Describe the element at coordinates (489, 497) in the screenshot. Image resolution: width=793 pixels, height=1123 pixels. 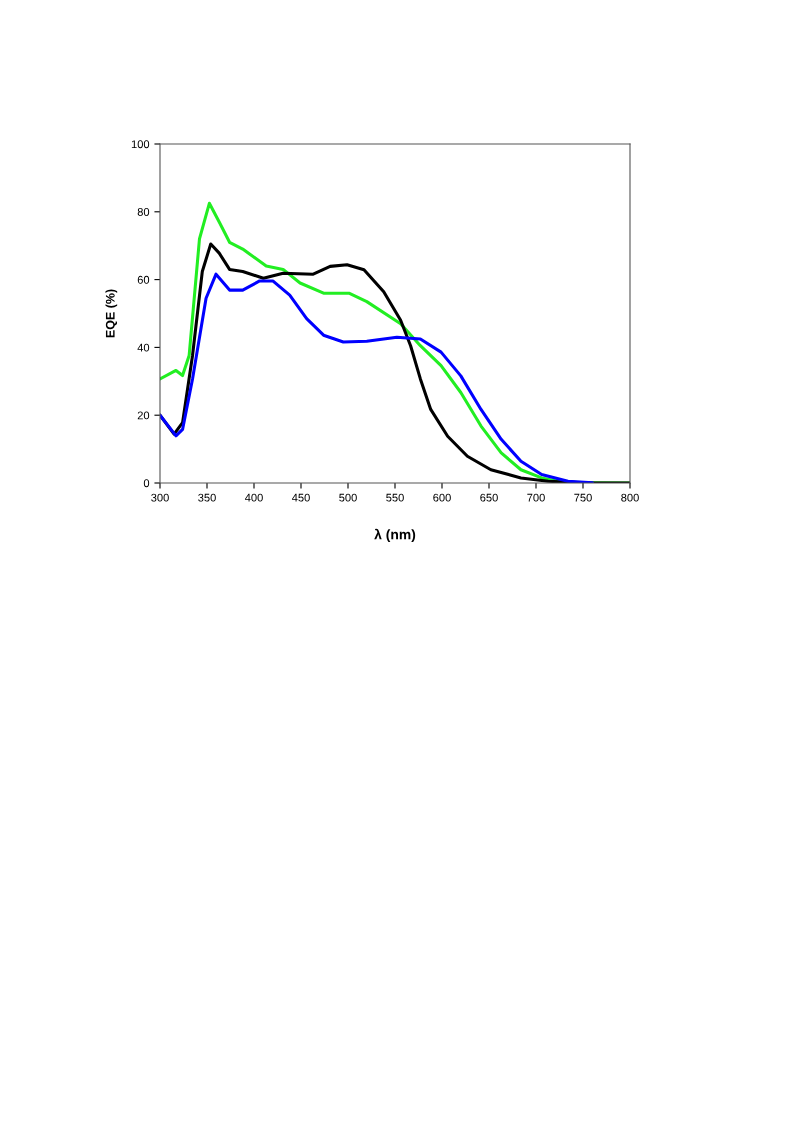
I see `x-tick-label: 650` at that location.